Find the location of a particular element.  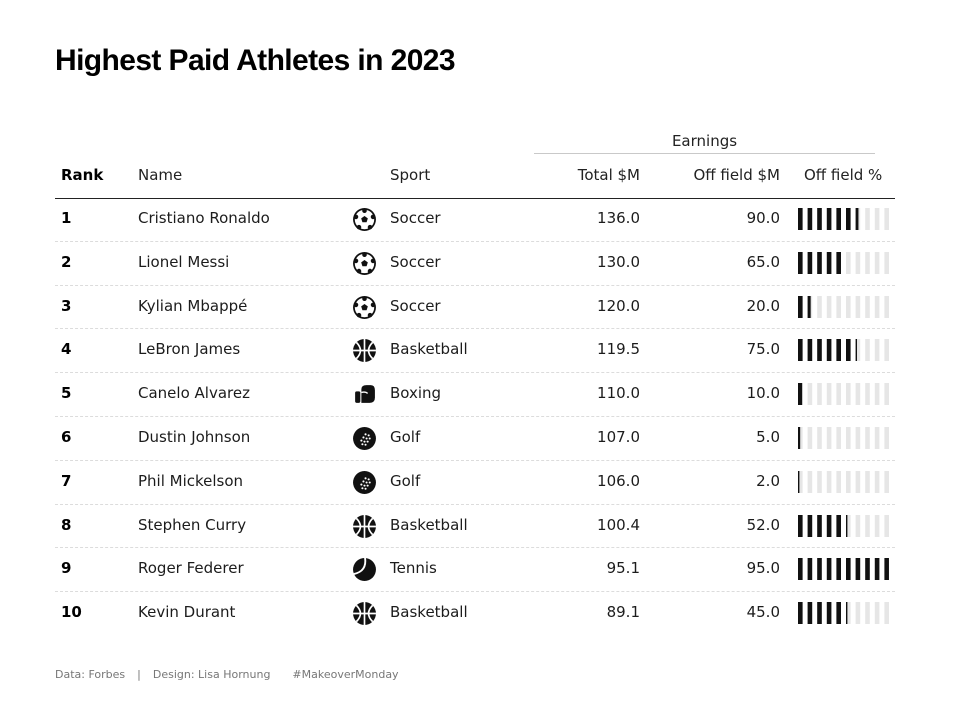

off-field-earnings-cell: 52.0 is located at coordinates (763, 524).